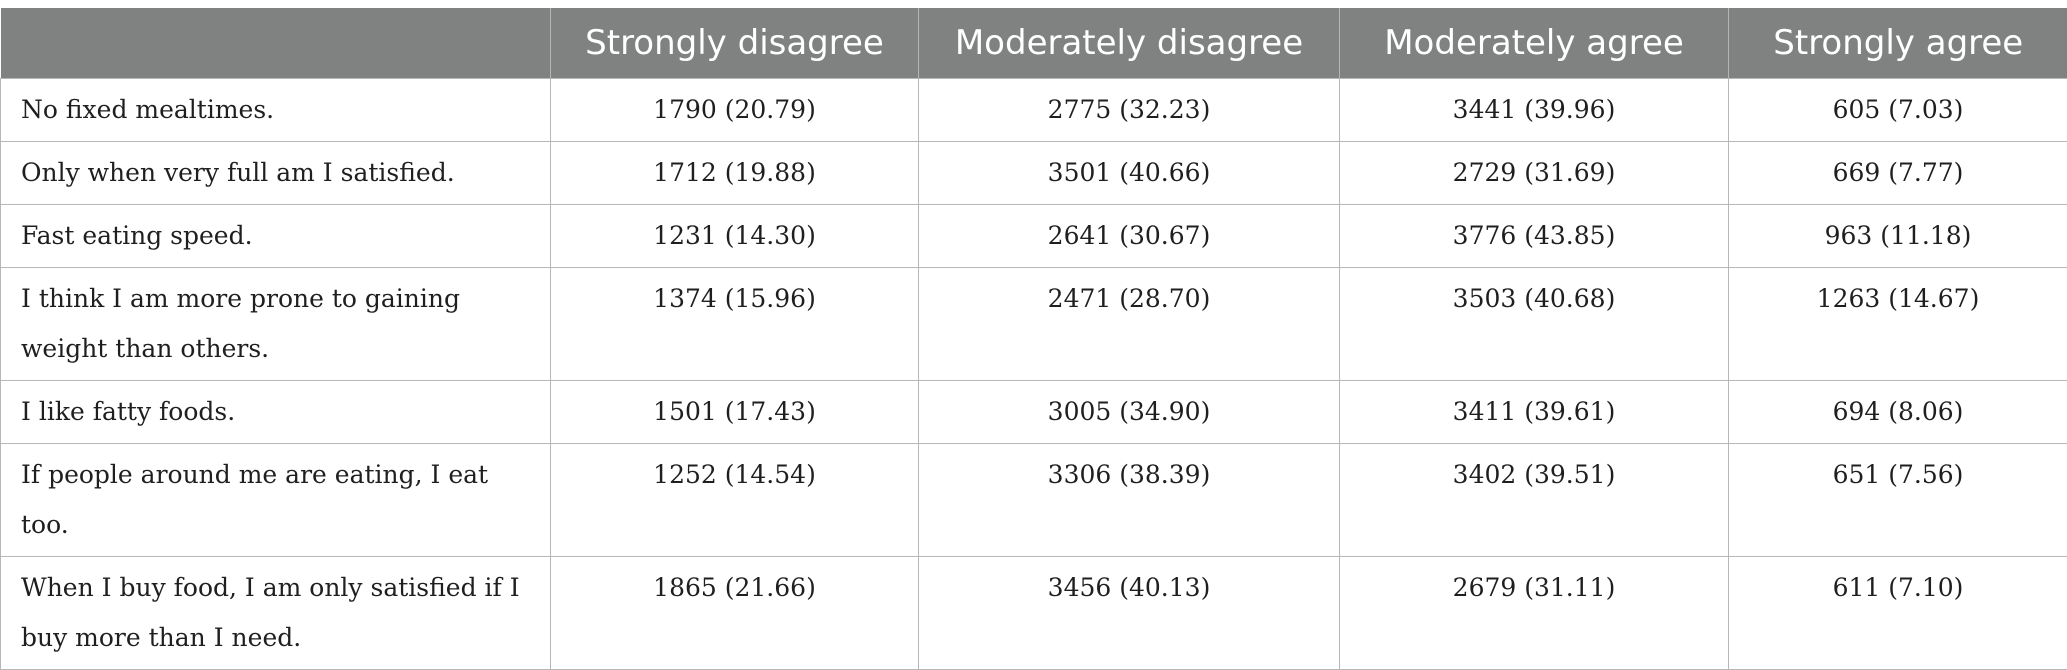 This screenshot has width=2067, height=670. Describe the element at coordinates (735, 324) in the screenshot. I see `cell-strongly-disagree: 1374 (15.96)` at that location.